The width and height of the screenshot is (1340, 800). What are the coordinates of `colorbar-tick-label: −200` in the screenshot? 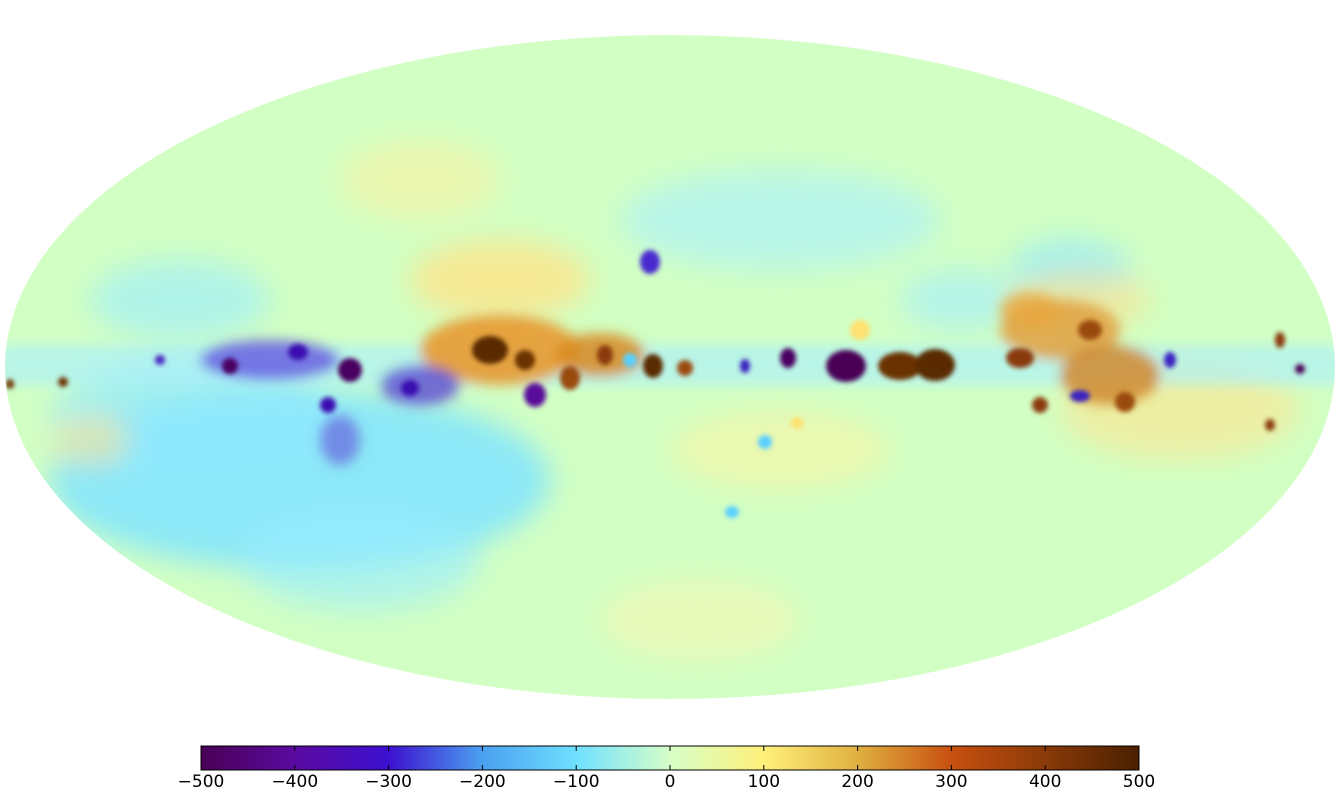 It's located at (482, 782).